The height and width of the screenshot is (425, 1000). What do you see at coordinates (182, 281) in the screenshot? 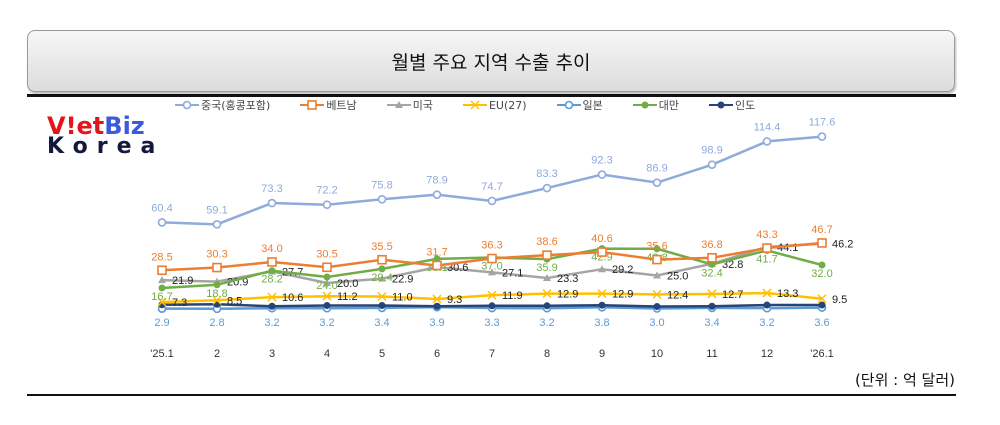
I see `data-label: 21.9` at bounding box center [182, 281].